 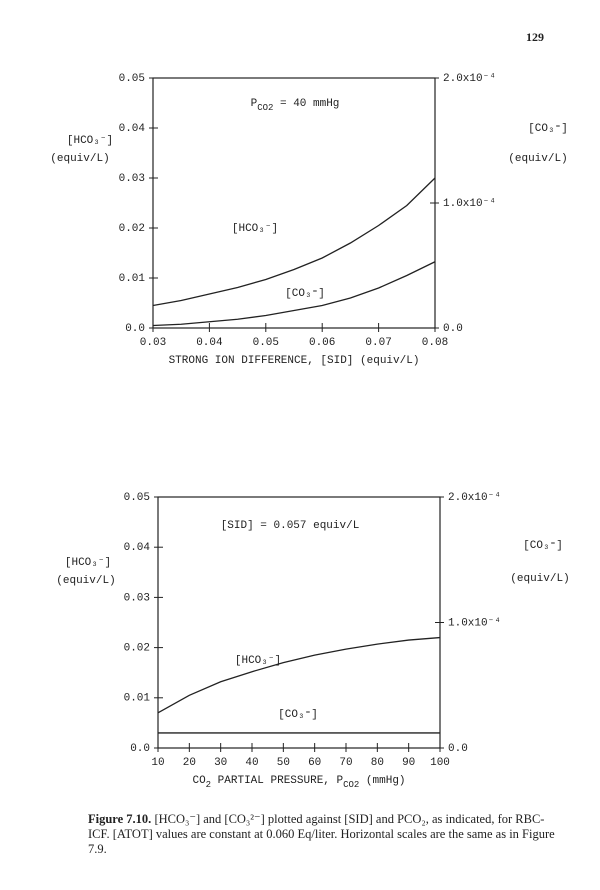 I want to click on x-tick-label: 0.04, so click(x=209, y=343).